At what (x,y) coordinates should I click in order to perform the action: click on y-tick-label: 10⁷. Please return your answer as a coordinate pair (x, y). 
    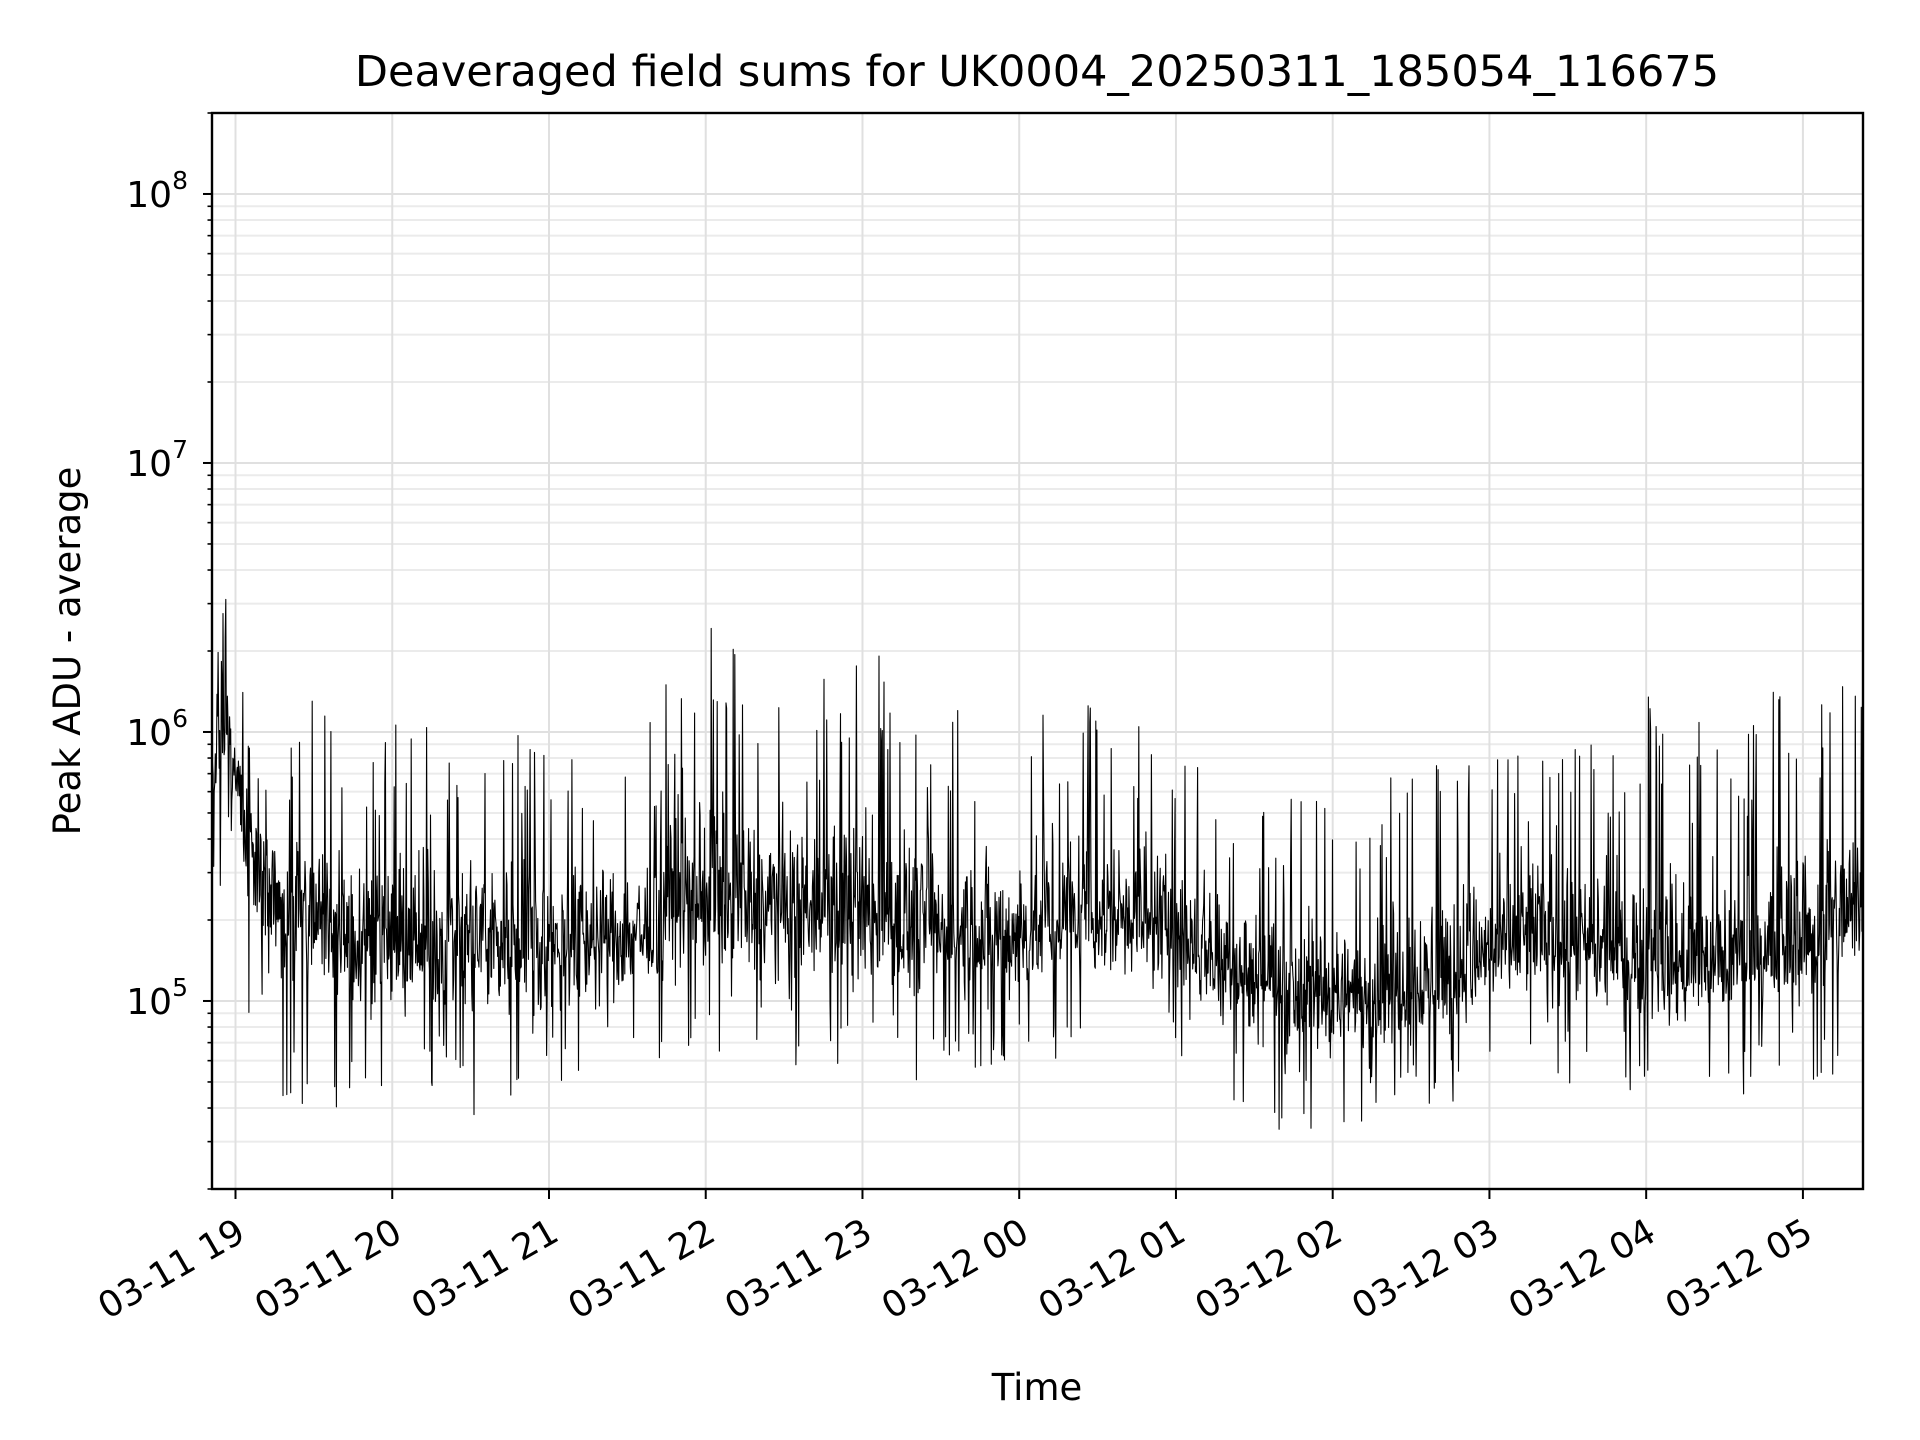
    Looking at the image, I should click on (157, 460).